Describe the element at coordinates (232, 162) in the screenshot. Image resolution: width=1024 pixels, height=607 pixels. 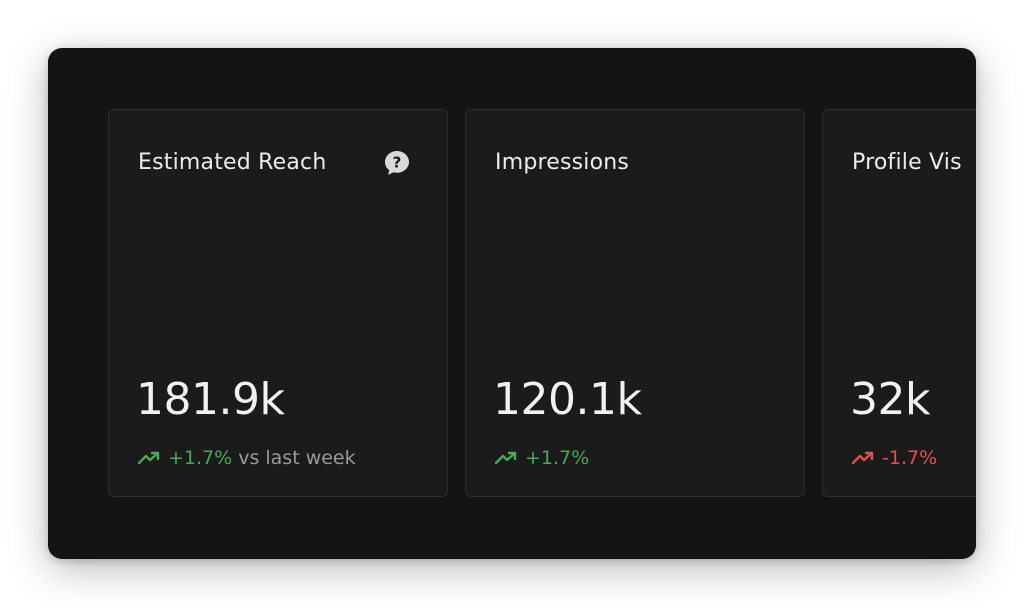
I see `card-title: Estimated Reach` at that location.